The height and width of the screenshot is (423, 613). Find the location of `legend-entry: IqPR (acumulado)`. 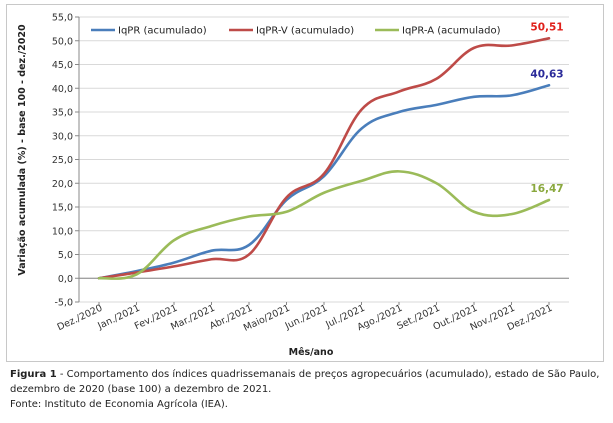

legend-entry: IqPR (acumulado) is located at coordinates (162, 31).